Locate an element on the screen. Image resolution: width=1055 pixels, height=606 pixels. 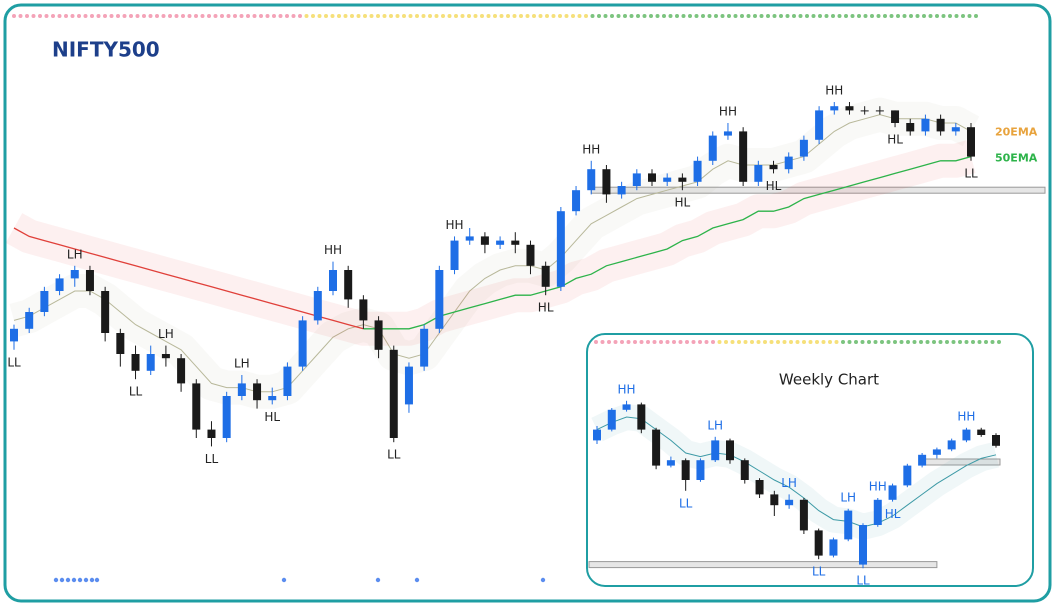
swing-label: LH is located at coordinates (166, 334).